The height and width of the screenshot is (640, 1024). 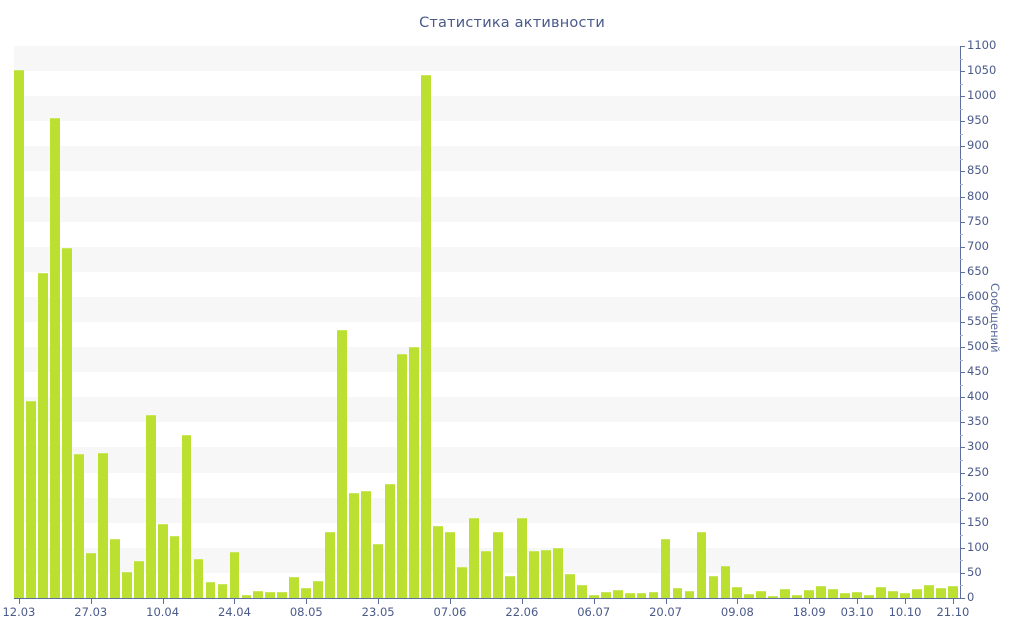 I want to click on background-band, so click(x=487, y=209).